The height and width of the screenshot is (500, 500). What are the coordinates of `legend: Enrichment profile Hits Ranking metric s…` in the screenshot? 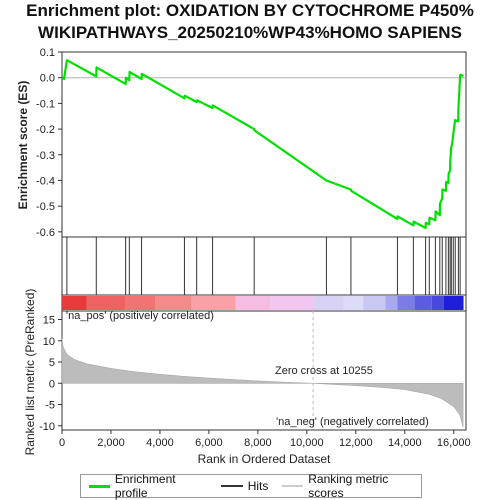 It's located at (251, 486).